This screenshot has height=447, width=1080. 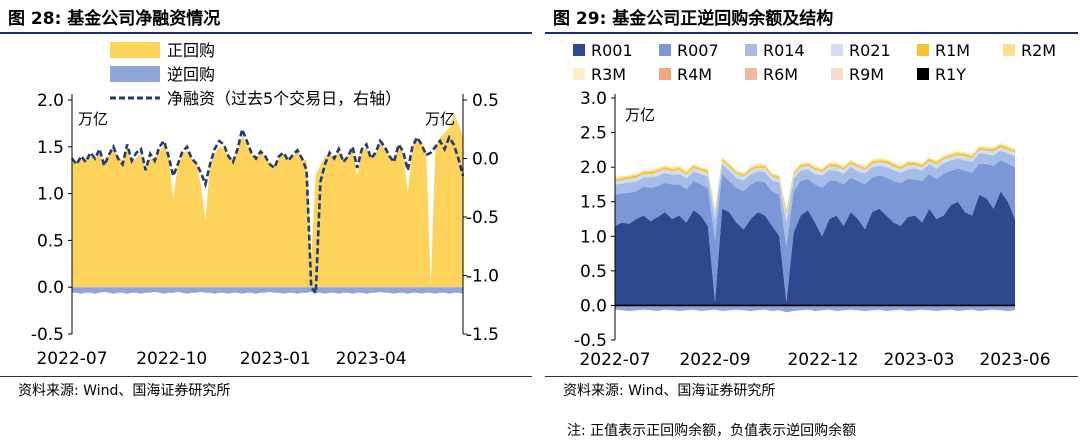 What do you see at coordinates (482, 277) in the screenshot?
I see `right-y-tick-label: -1.0` at bounding box center [482, 277].